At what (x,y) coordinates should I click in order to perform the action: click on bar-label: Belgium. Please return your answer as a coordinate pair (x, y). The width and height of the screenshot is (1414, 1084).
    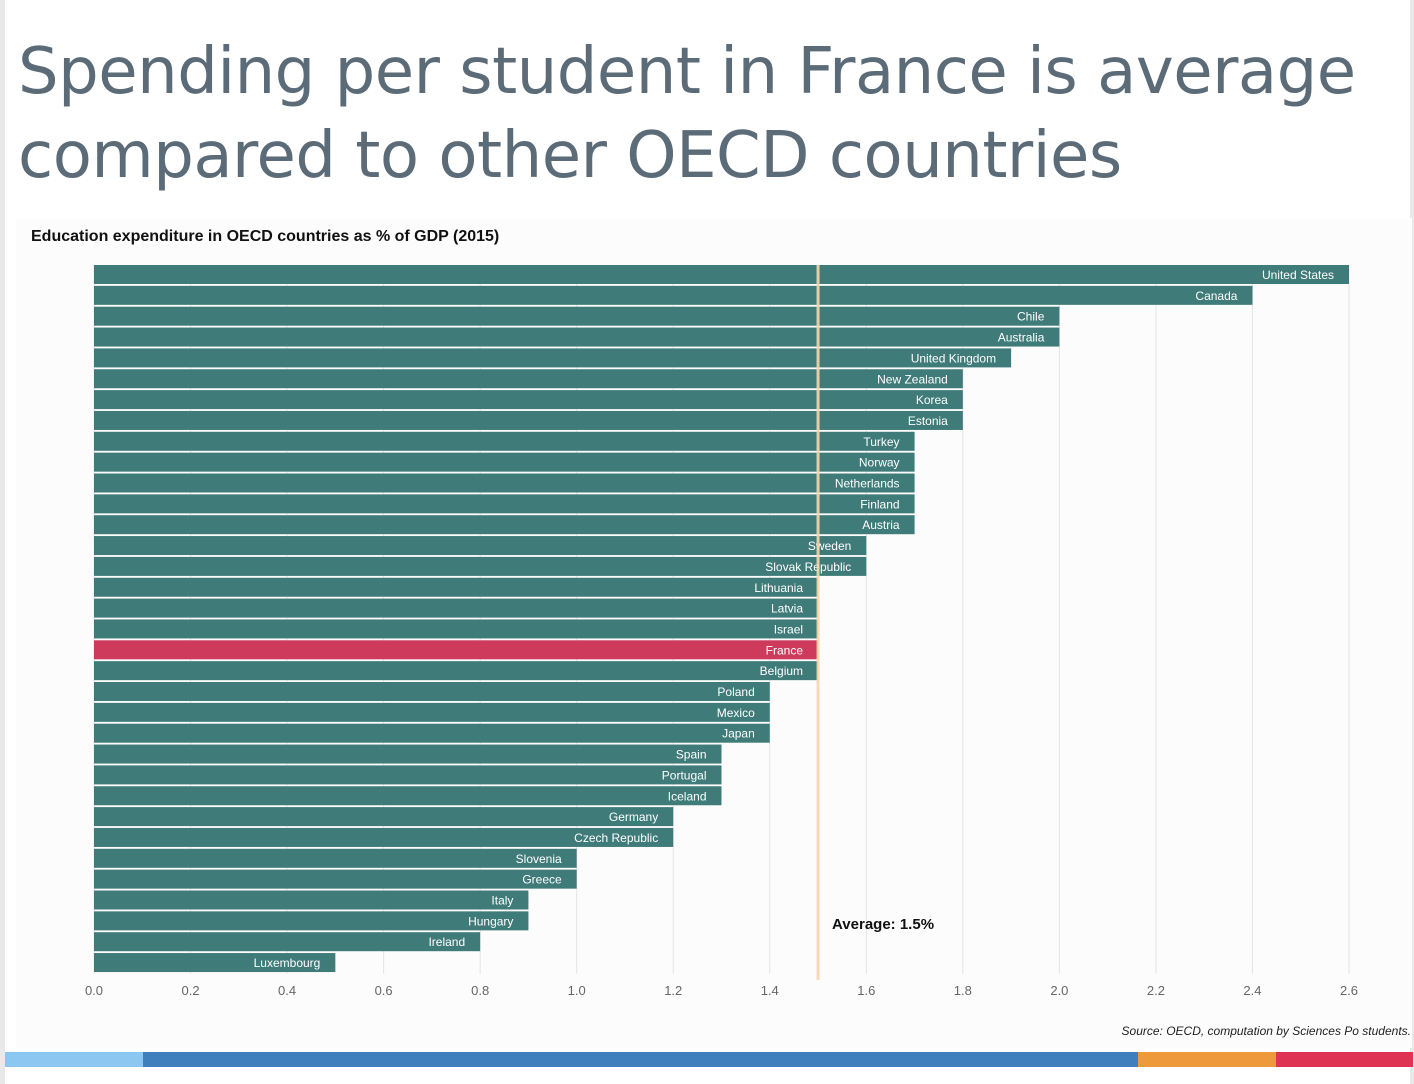
    Looking at the image, I should click on (781, 671).